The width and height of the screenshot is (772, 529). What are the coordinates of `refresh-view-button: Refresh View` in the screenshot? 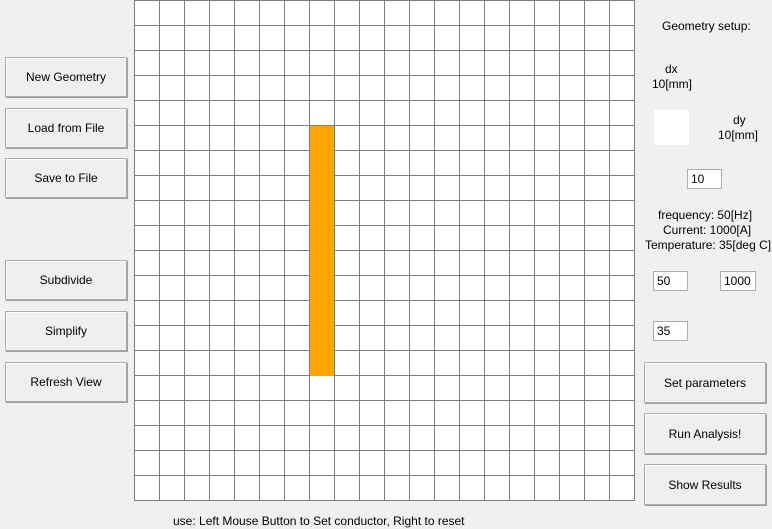 It's located at (66, 382).